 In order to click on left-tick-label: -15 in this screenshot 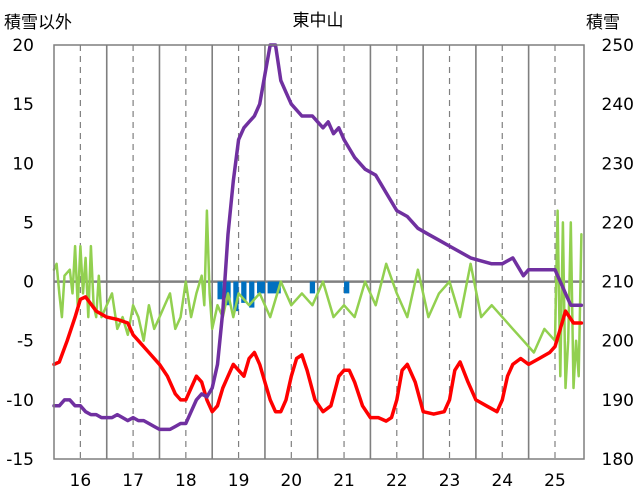, I will do `click(20, 460)`.